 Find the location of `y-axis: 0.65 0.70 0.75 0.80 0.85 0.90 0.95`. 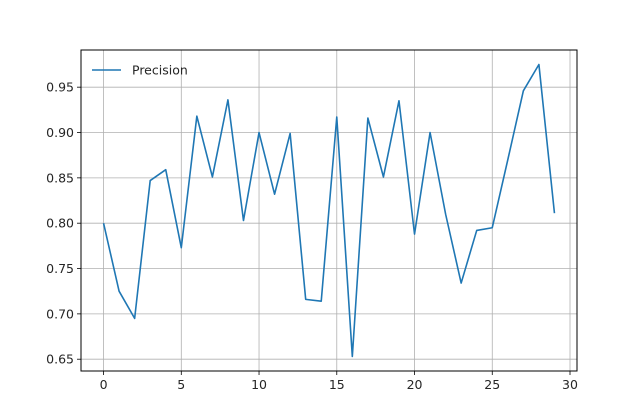

y-axis: 0.65 0.70 0.75 0.80 0.85 0.90 0.95 is located at coordinates (63, 223).